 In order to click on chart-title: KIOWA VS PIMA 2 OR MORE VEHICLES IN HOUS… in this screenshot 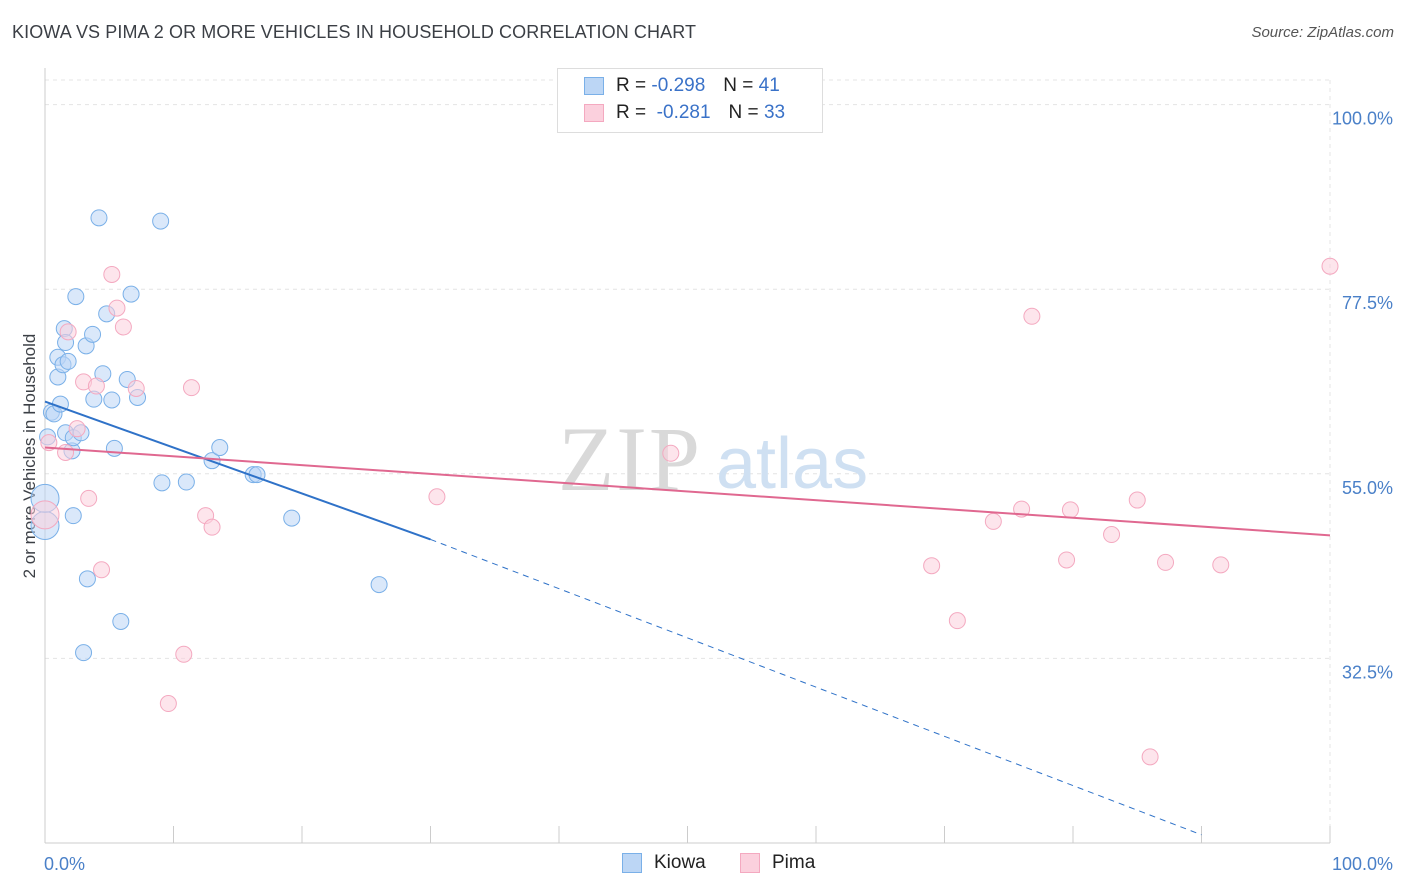, I will do `click(354, 32)`.